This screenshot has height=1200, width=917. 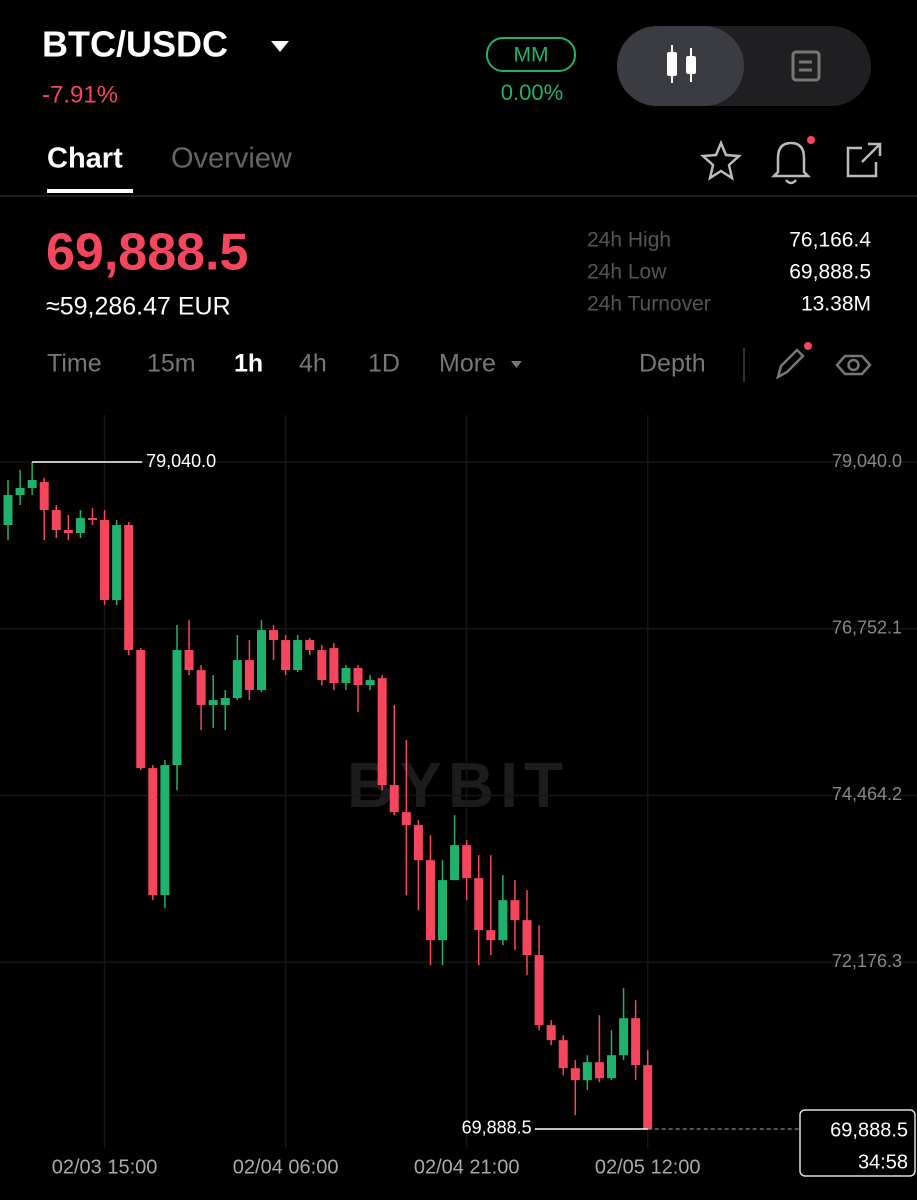 I want to click on draw-dot, so click(x=808, y=346).